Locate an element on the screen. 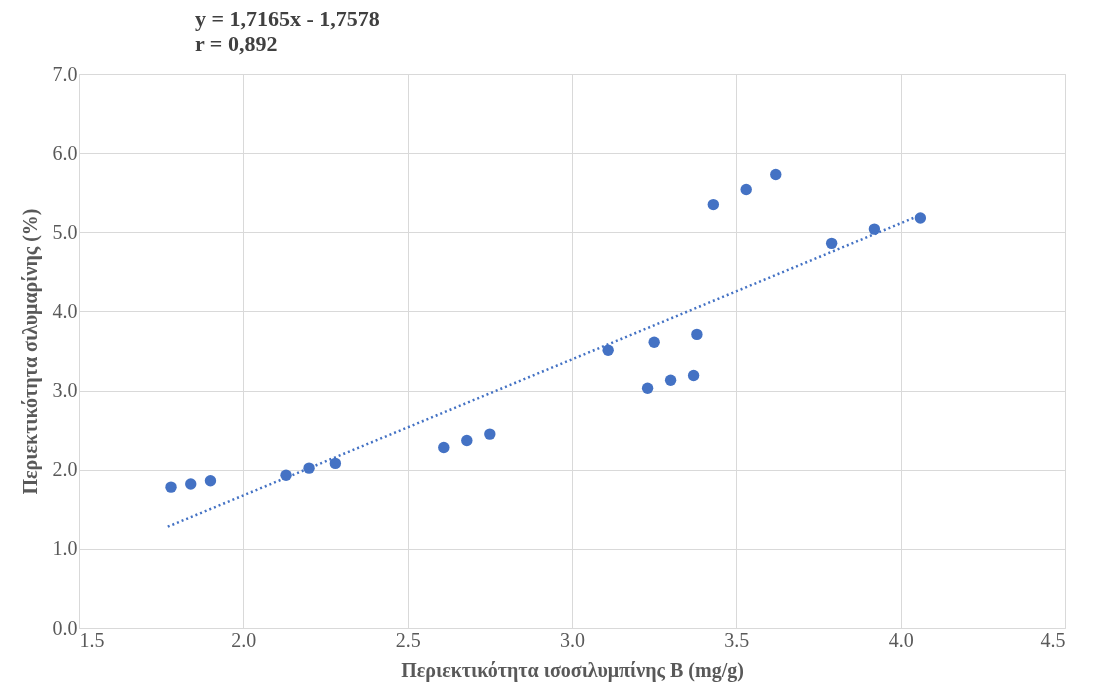 The image size is (1110, 697). x-tick-label: 1.5 is located at coordinates (92, 639).